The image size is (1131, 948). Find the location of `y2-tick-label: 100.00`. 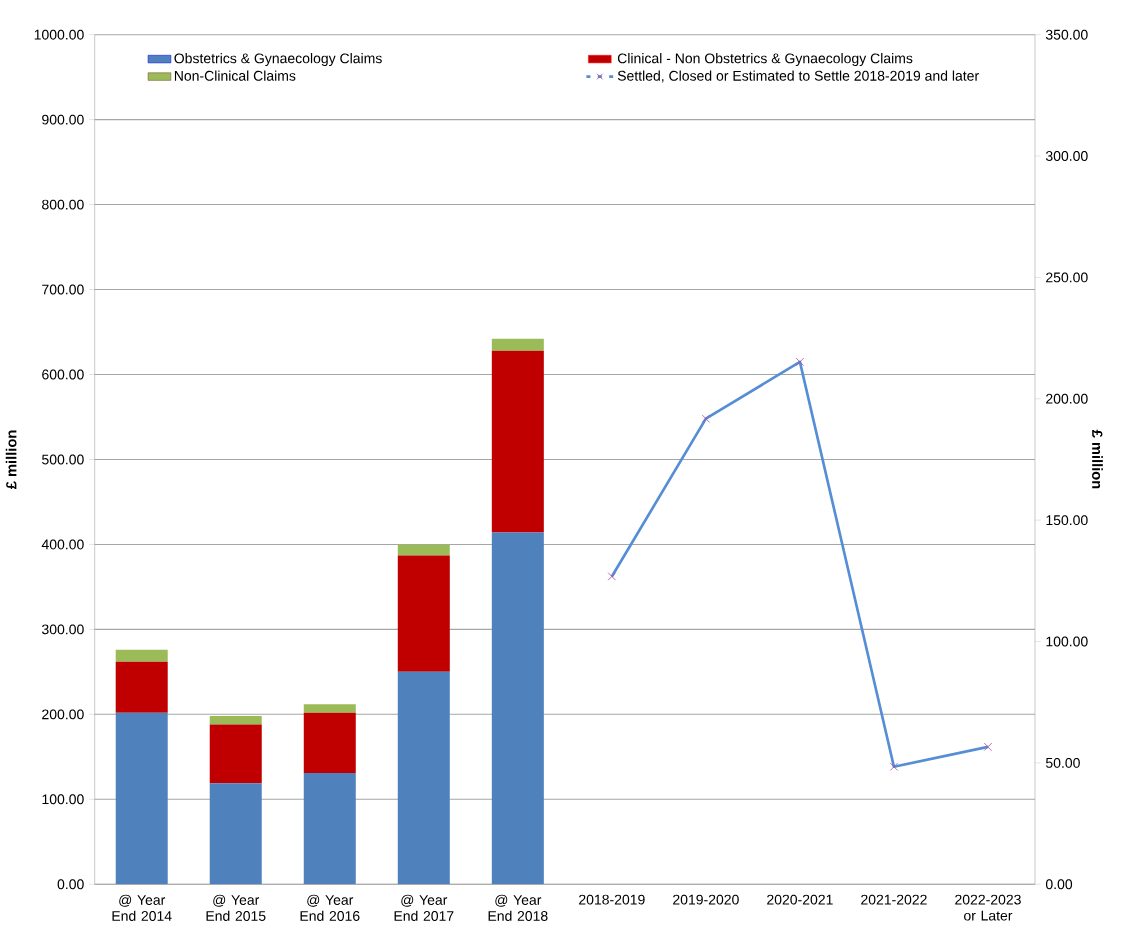

y2-tick-label: 100.00 is located at coordinates (1067, 641).